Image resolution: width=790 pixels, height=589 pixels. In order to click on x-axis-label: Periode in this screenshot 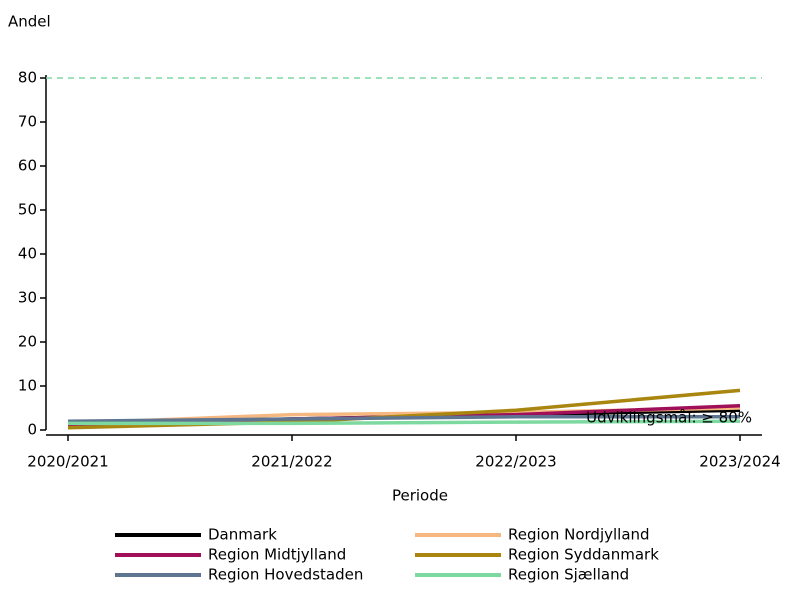, I will do `click(420, 496)`.